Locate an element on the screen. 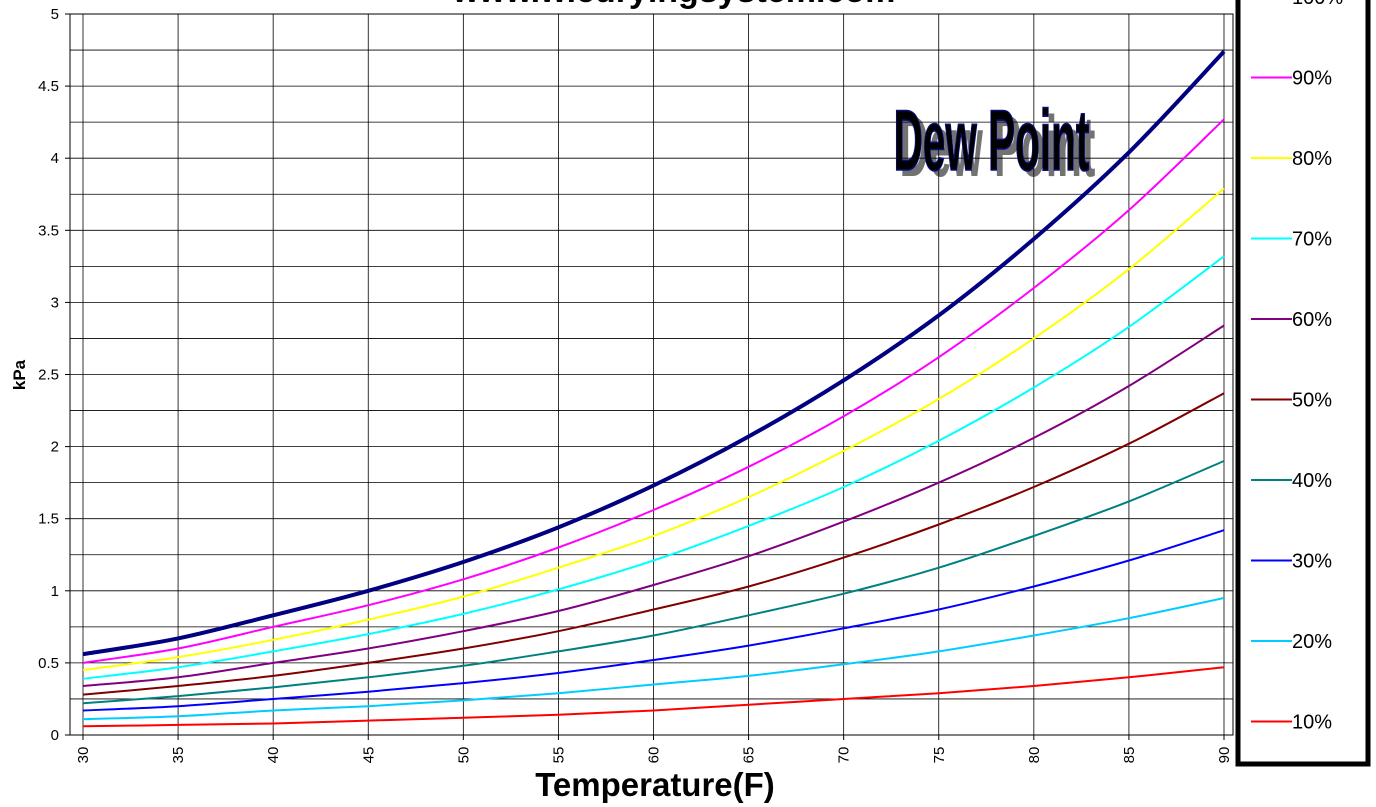 This screenshot has width=1376, height=807. y-tick-label: 0.5 is located at coordinates (48, 663).